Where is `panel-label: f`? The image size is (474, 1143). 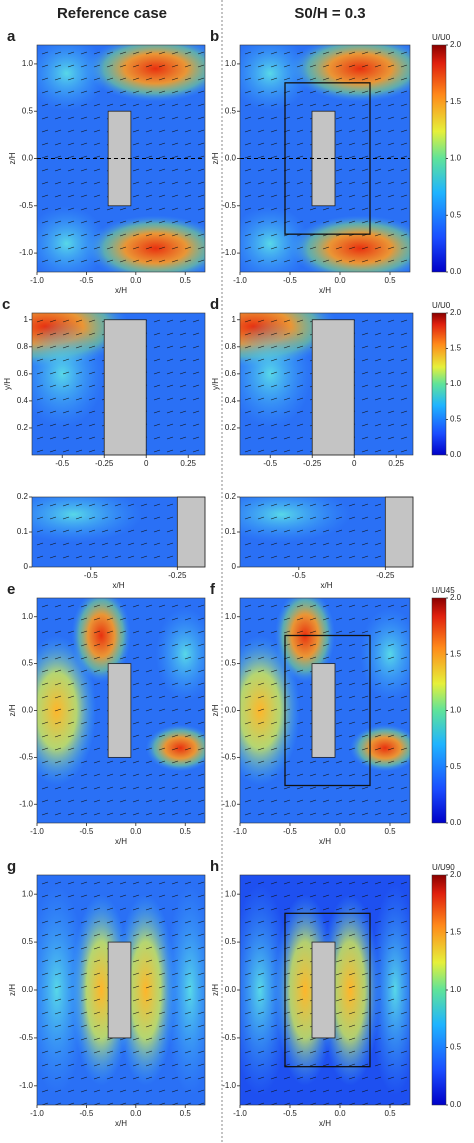 panel-label: f is located at coordinates (213, 589).